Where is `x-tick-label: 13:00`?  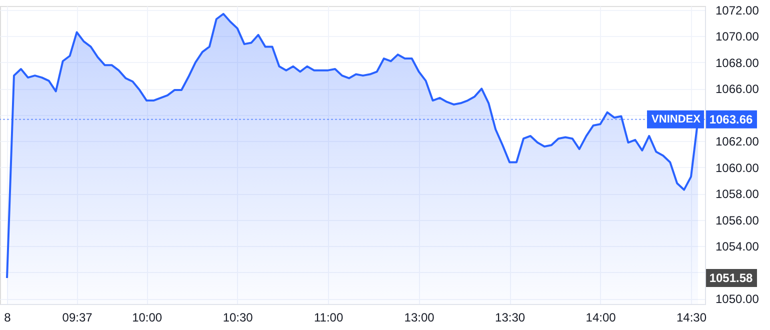 x-tick-label: 13:00 is located at coordinates (419, 317).